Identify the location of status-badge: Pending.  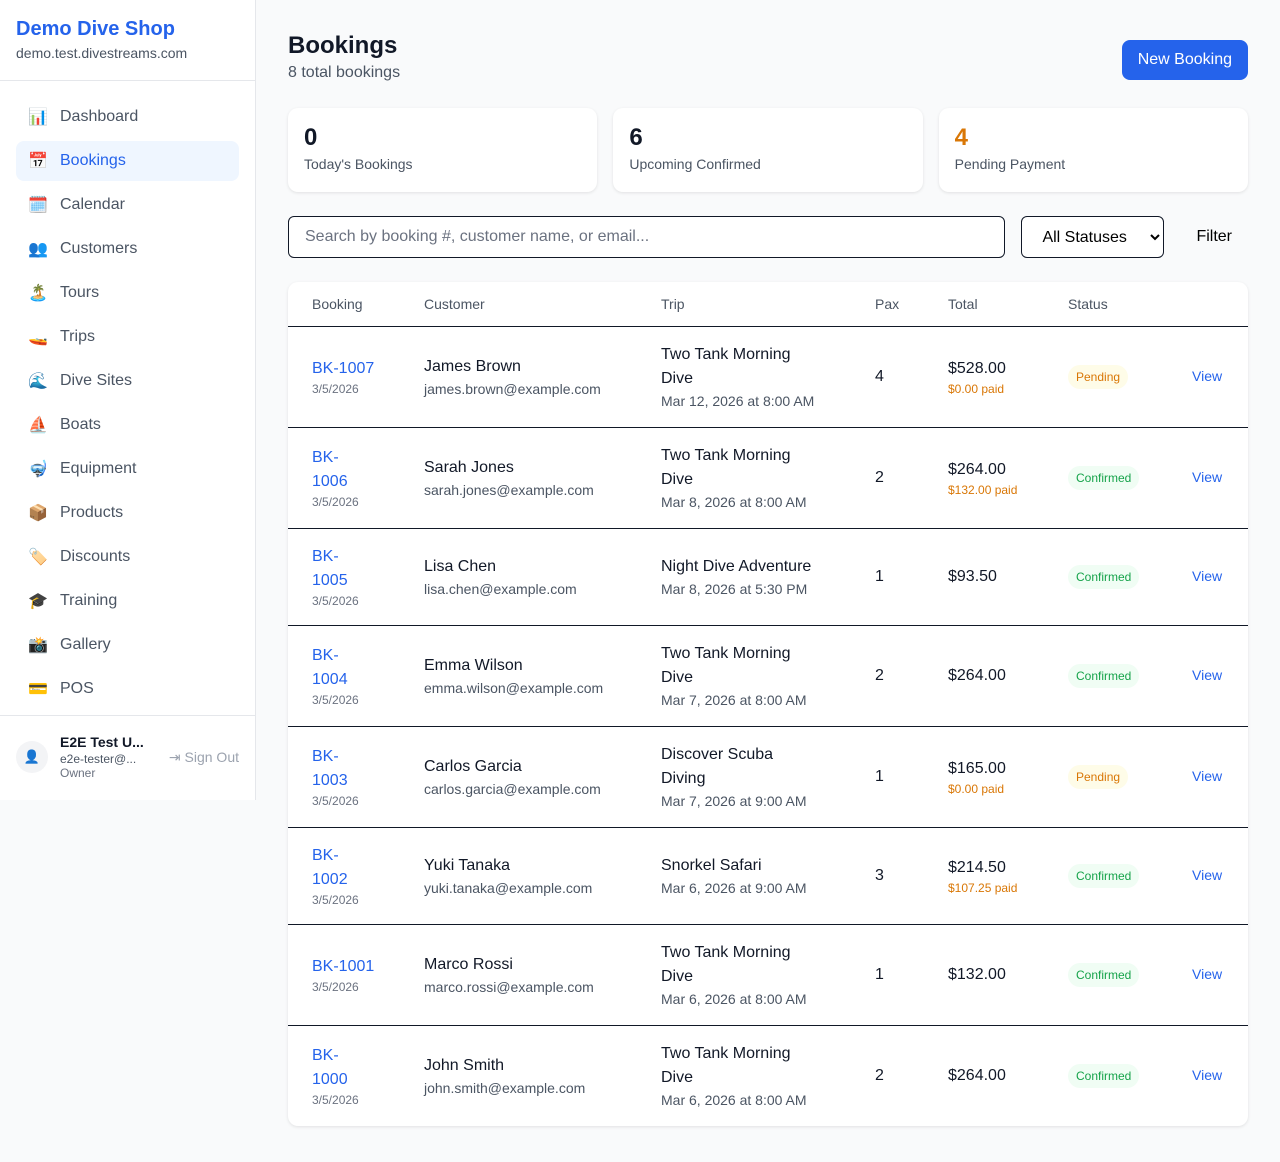
(1098, 776).